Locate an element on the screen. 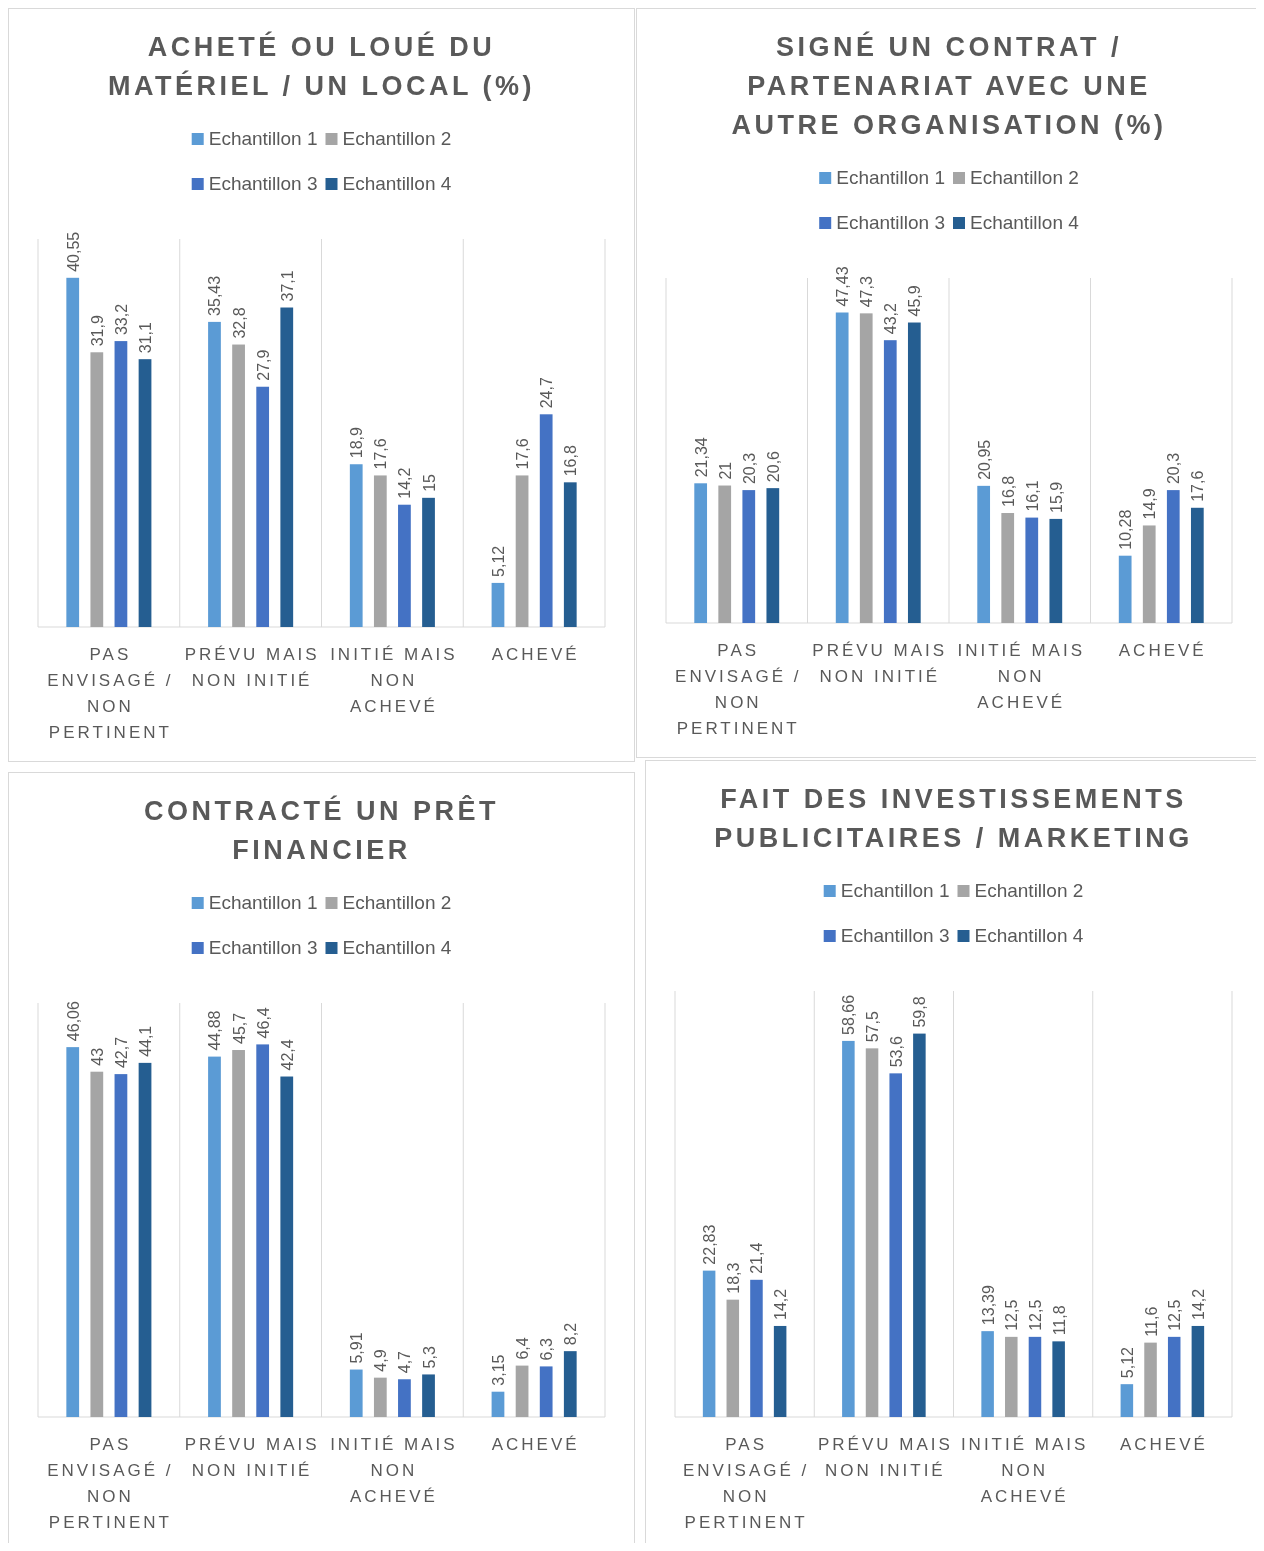  data-label: 4,9 is located at coordinates (381, 1360).